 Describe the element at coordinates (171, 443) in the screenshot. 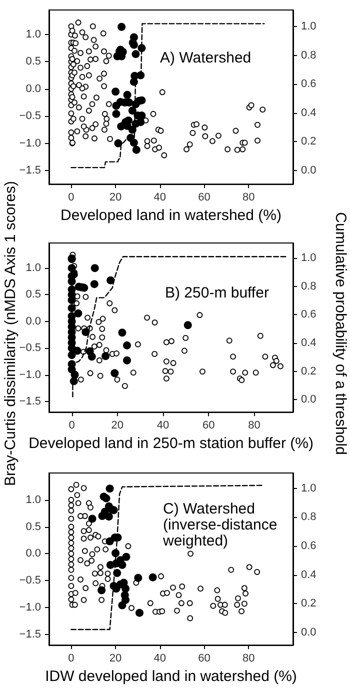

I see `x-axis-title: Developed land in 250-m station buffer (%)` at that location.